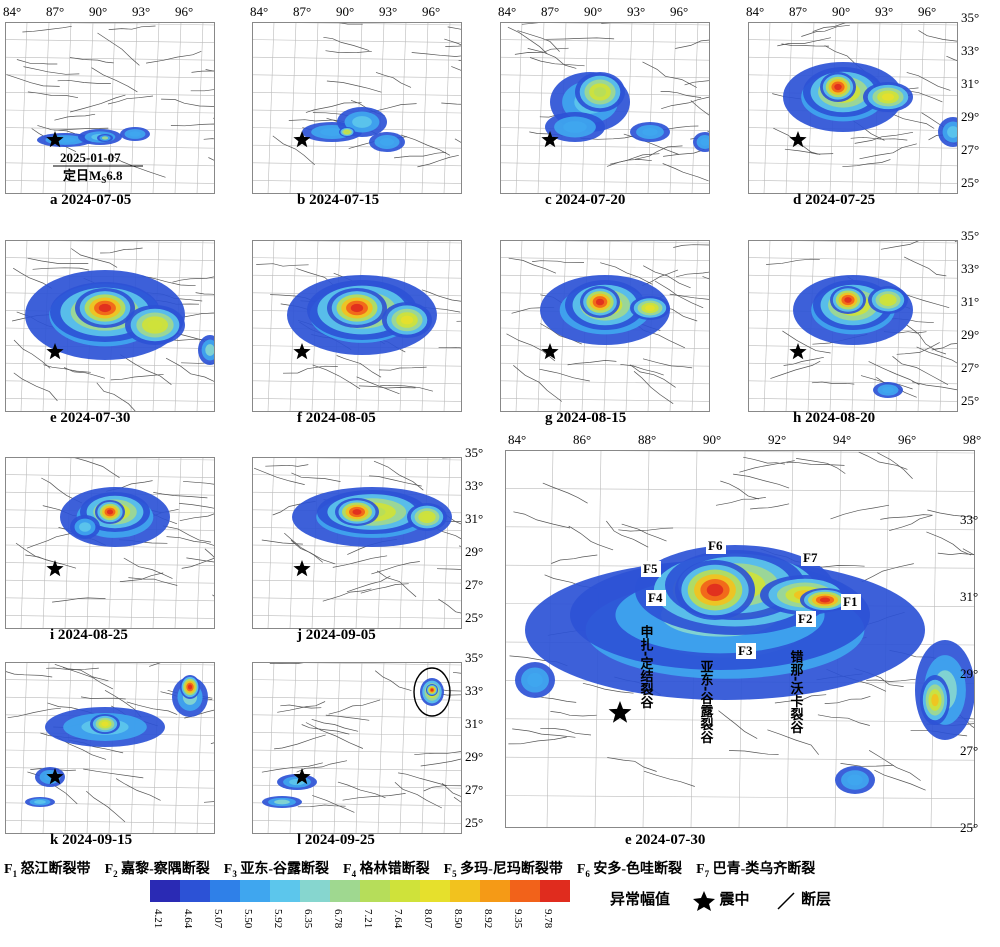  I want to click on map-l, so click(357, 748).